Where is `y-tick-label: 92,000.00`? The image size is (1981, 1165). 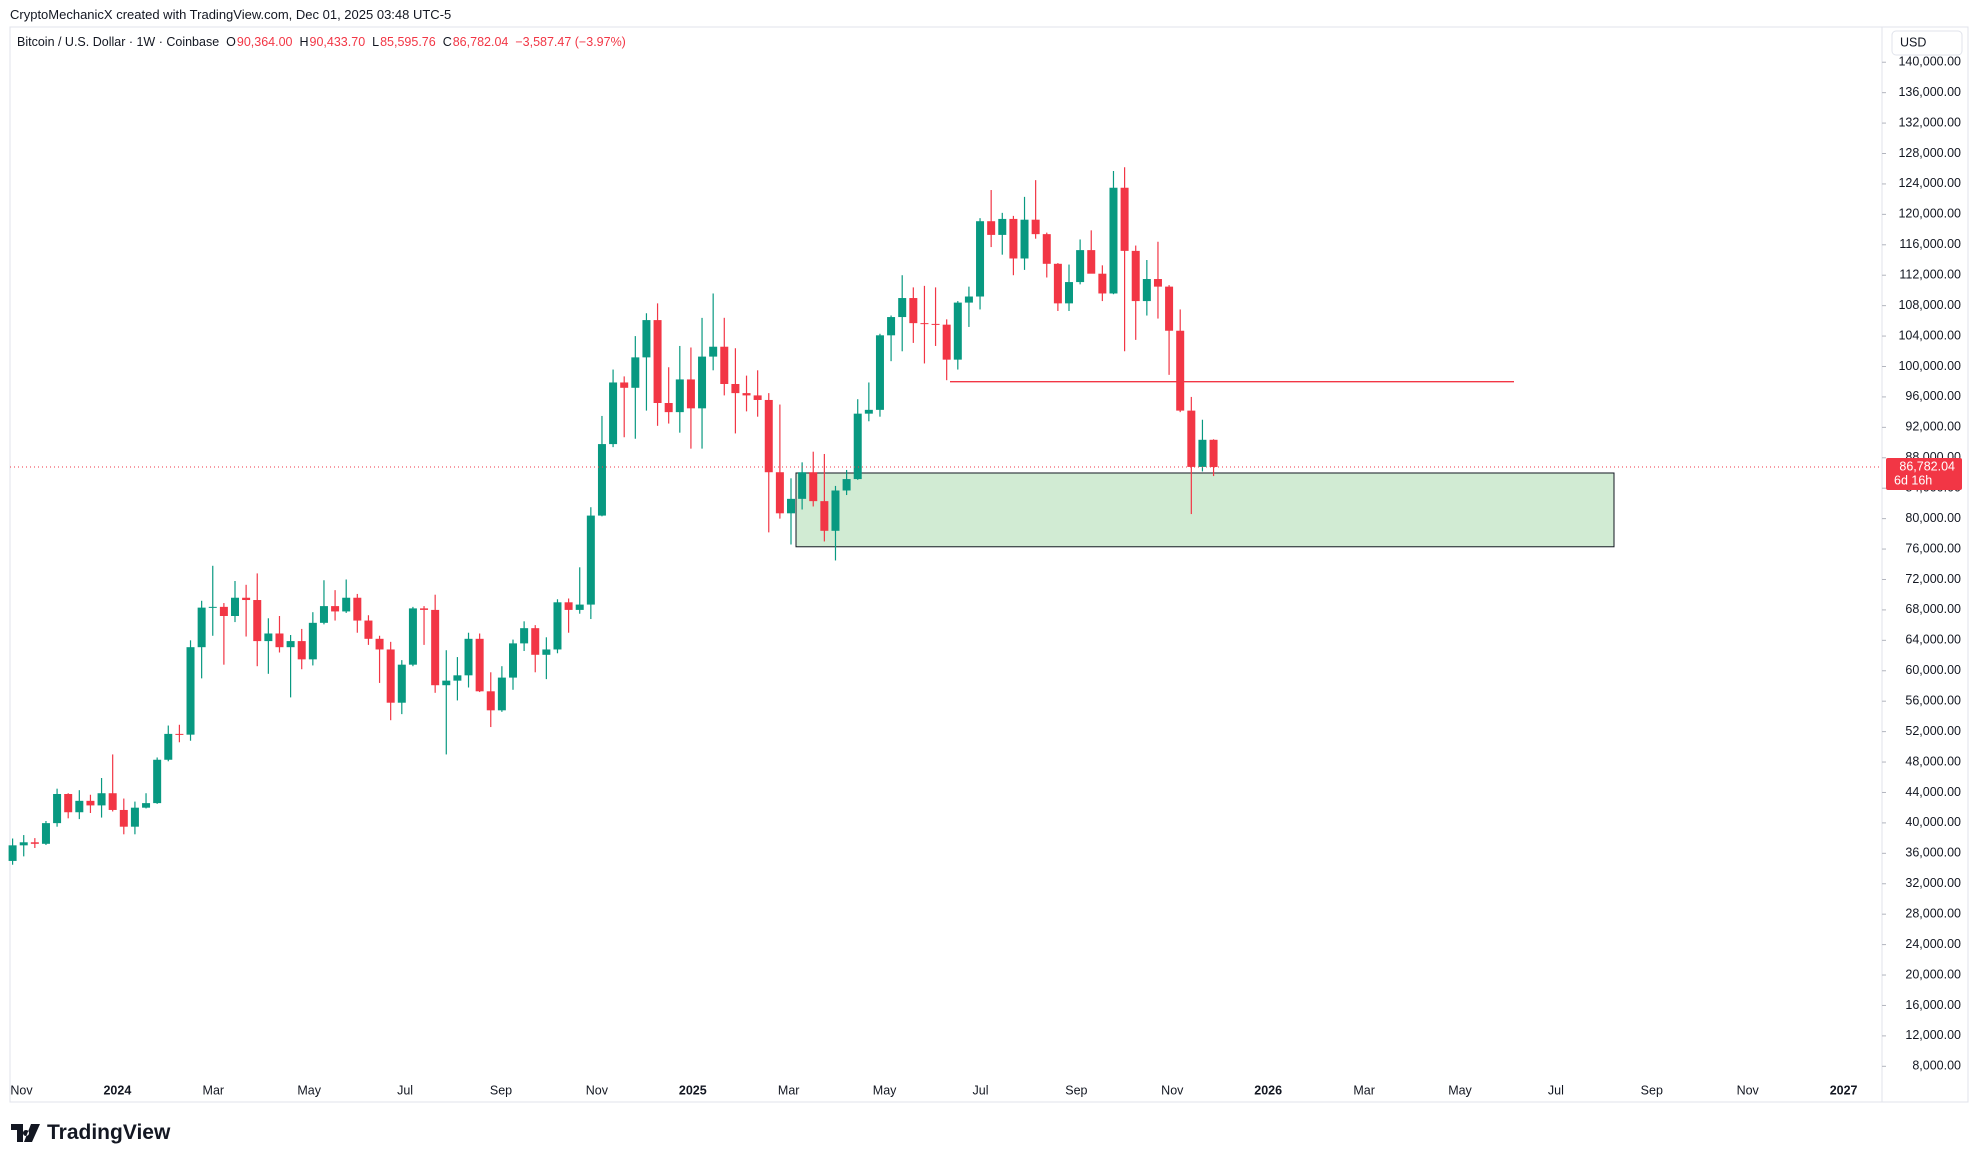 y-tick-label: 92,000.00 is located at coordinates (1933, 427).